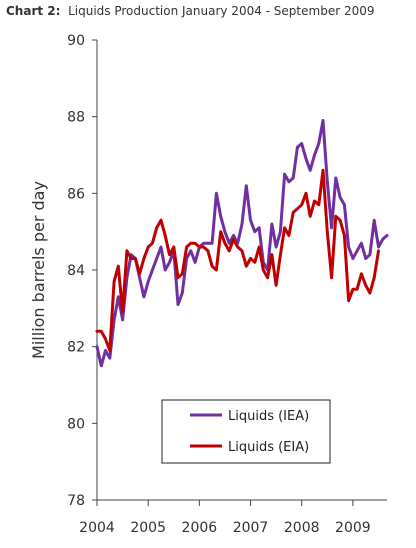  Describe the element at coordinates (268, 416) in the screenshot. I see `legend-label-iea: Liquids (IEA)` at that location.